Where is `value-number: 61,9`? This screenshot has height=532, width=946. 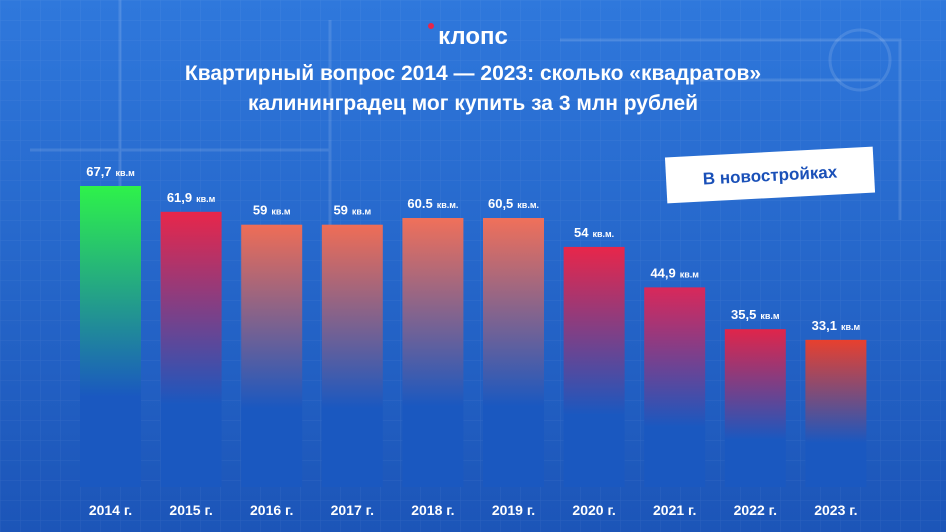
value-number: 61,9 is located at coordinates (179, 197).